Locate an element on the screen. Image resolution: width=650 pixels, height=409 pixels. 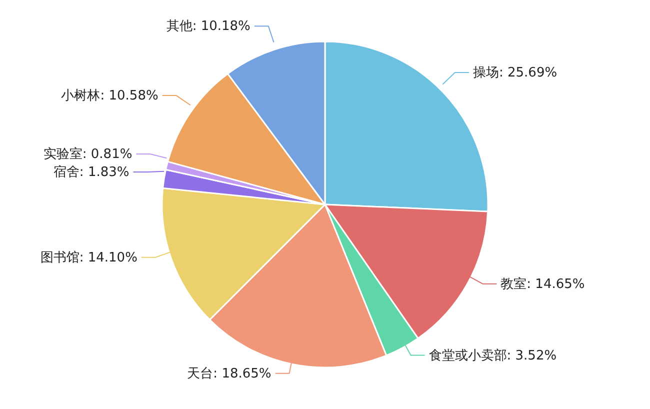
slice-label: 其他: 10.18% is located at coordinates (208, 26).